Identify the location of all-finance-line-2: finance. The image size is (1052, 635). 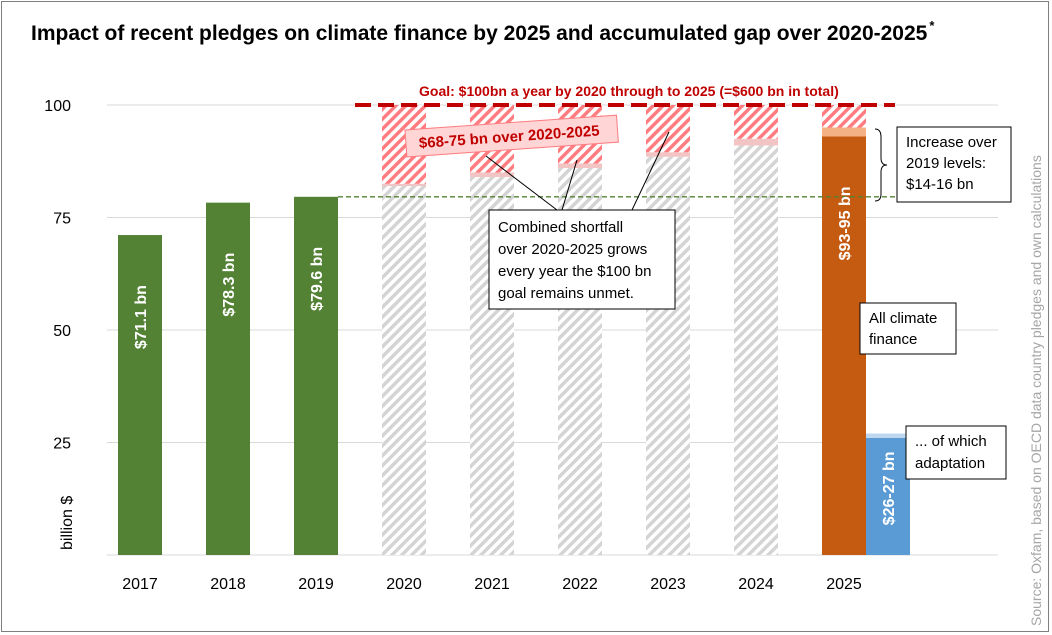
(893, 339).